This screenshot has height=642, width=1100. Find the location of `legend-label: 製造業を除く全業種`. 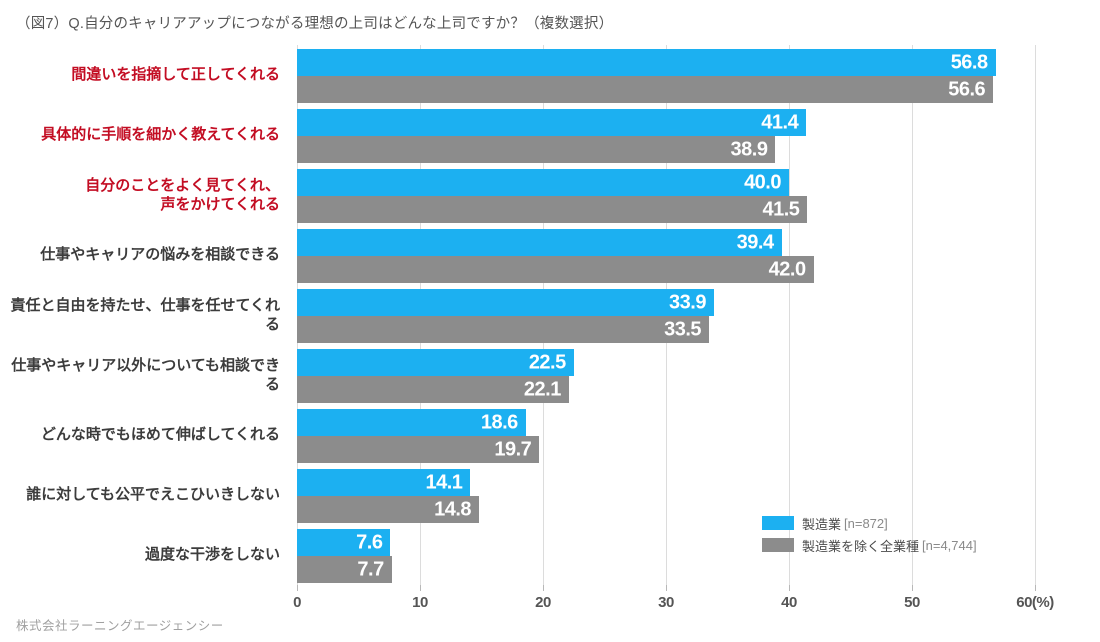

legend-label: 製造業を除く全業種 is located at coordinates (861, 546).